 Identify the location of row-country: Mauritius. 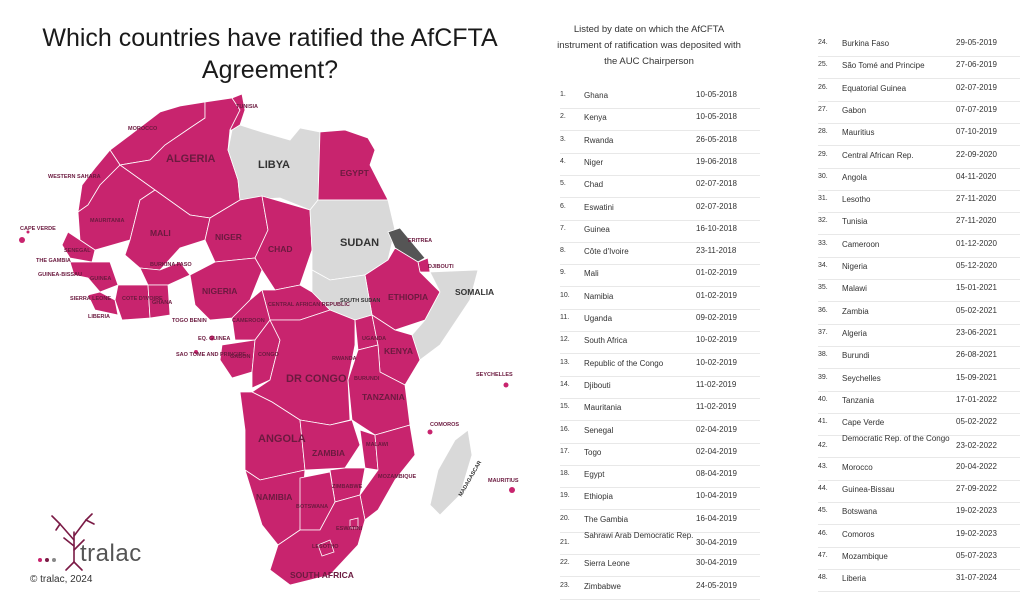
(858, 133).